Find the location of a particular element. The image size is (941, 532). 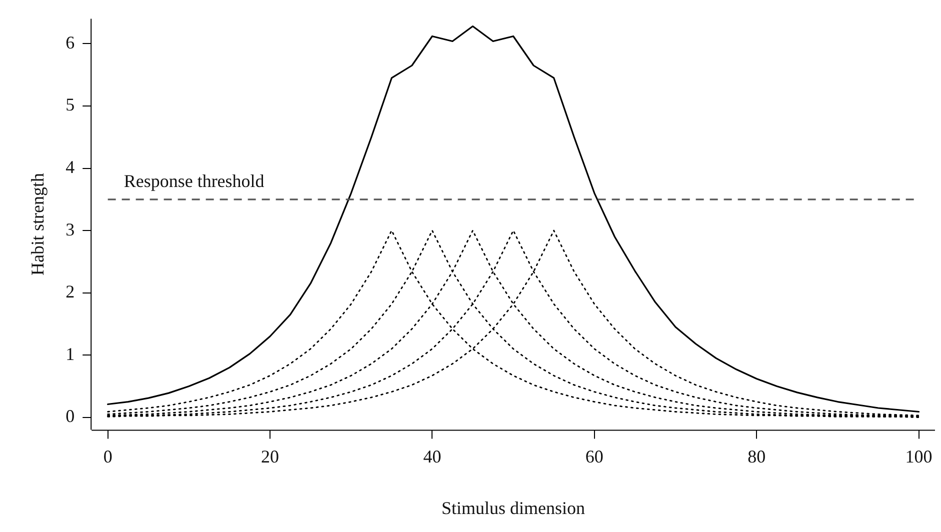

x-tick-label: 80 is located at coordinates (757, 456).